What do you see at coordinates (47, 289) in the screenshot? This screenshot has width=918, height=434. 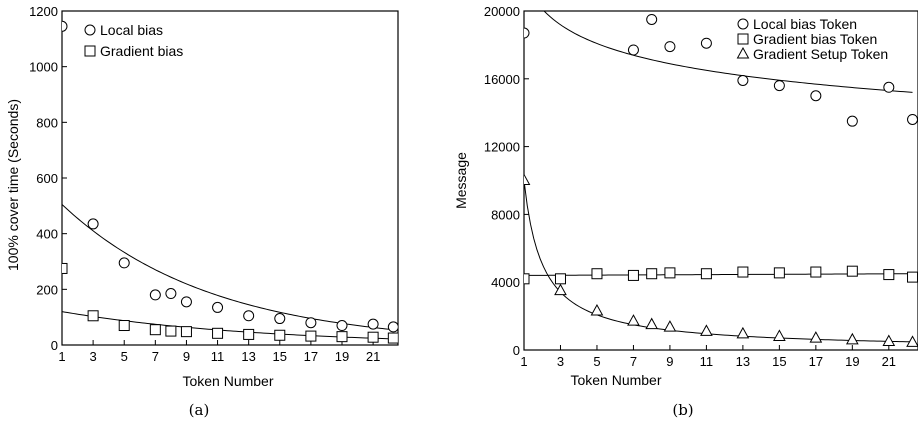 I see `y-tick-label: 200` at bounding box center [47, 289].